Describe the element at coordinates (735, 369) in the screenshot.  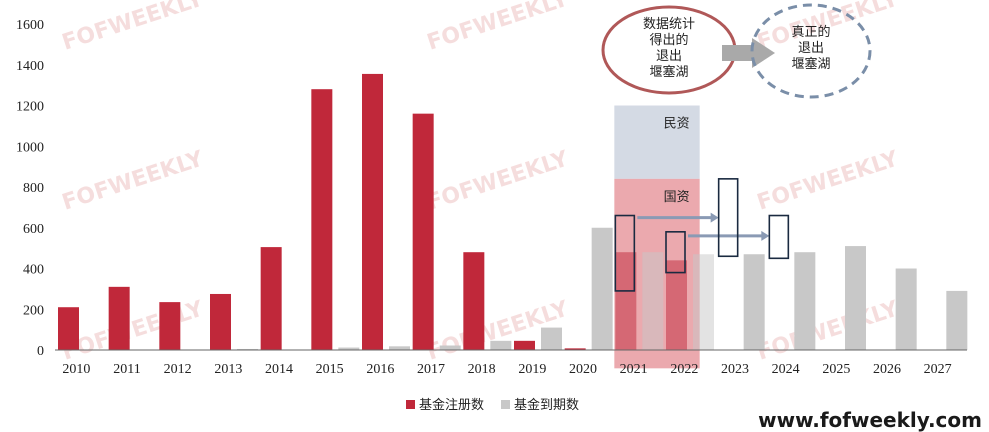
I see `x-tick-label: 2023` at that location.